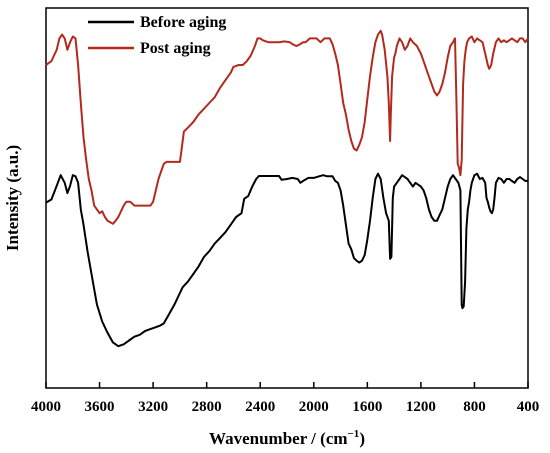 This screenshot has width=550, height=453. I want to click on x-tick-label: 2000, so click(314, 407).